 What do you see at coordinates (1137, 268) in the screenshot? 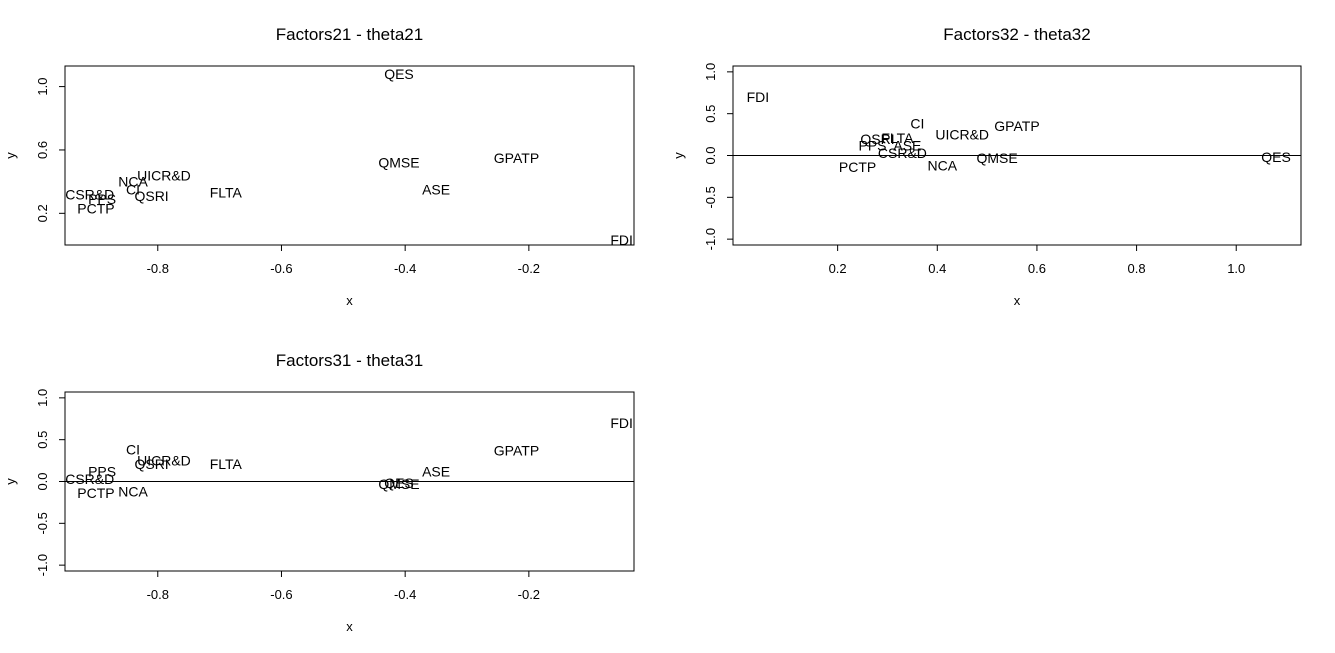
I see `x-tick-label: 0.8` at bounding box center [1137, 268].